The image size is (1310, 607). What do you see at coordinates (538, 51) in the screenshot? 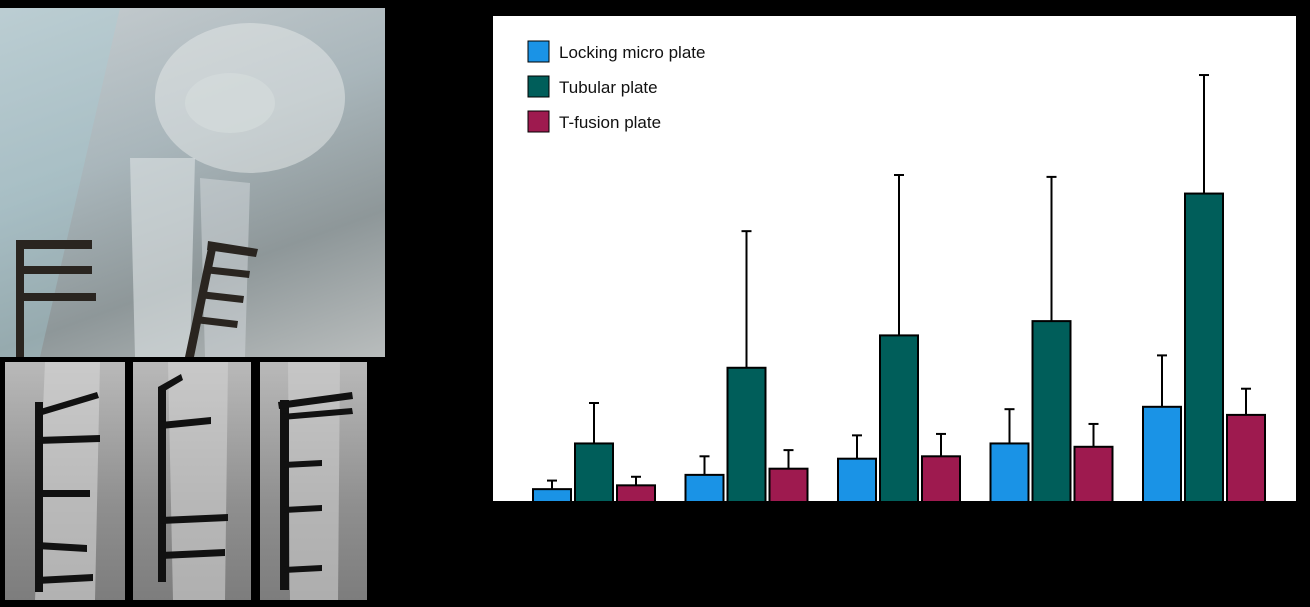
I see `legend-swatch-locking-micro-plate` at bounding box center [538, 51].